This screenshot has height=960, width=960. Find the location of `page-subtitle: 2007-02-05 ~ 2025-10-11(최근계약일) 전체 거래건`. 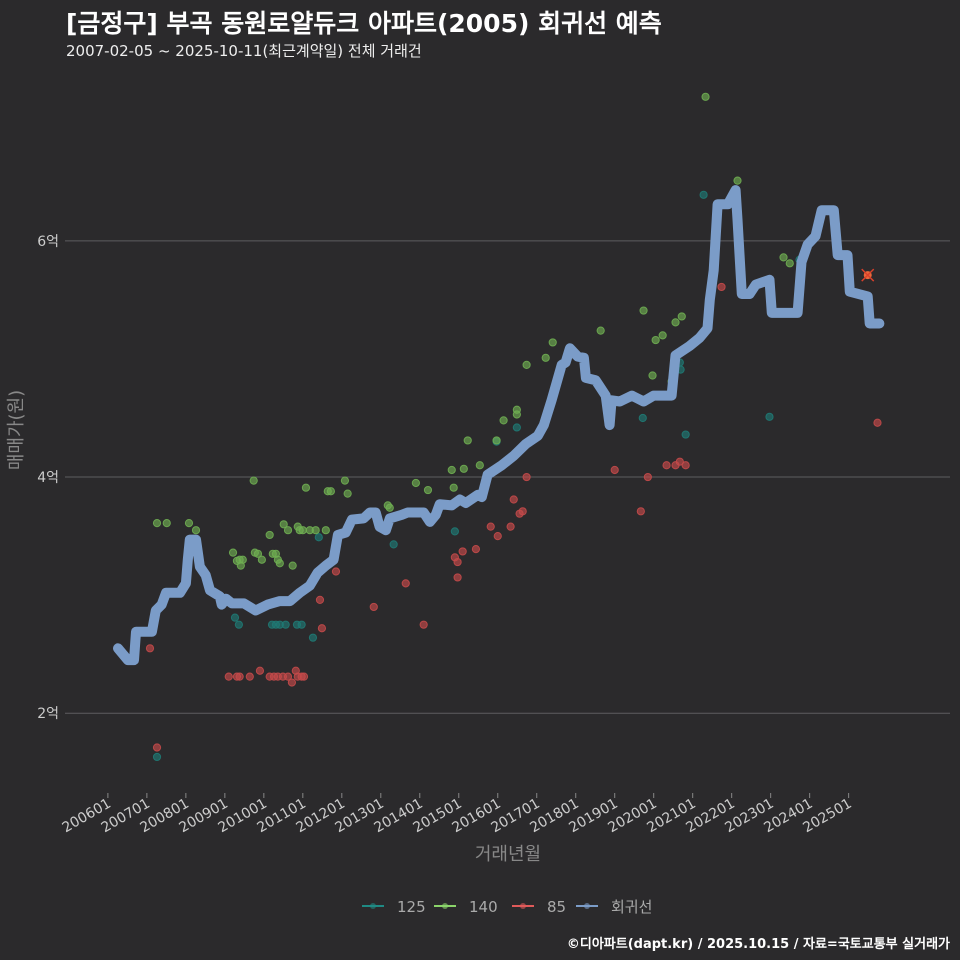

page-subtitle: 2007-02-05 ~ 2025-10-11(최근계약일) 전체 거래건 is located at coordinates (244, 51).